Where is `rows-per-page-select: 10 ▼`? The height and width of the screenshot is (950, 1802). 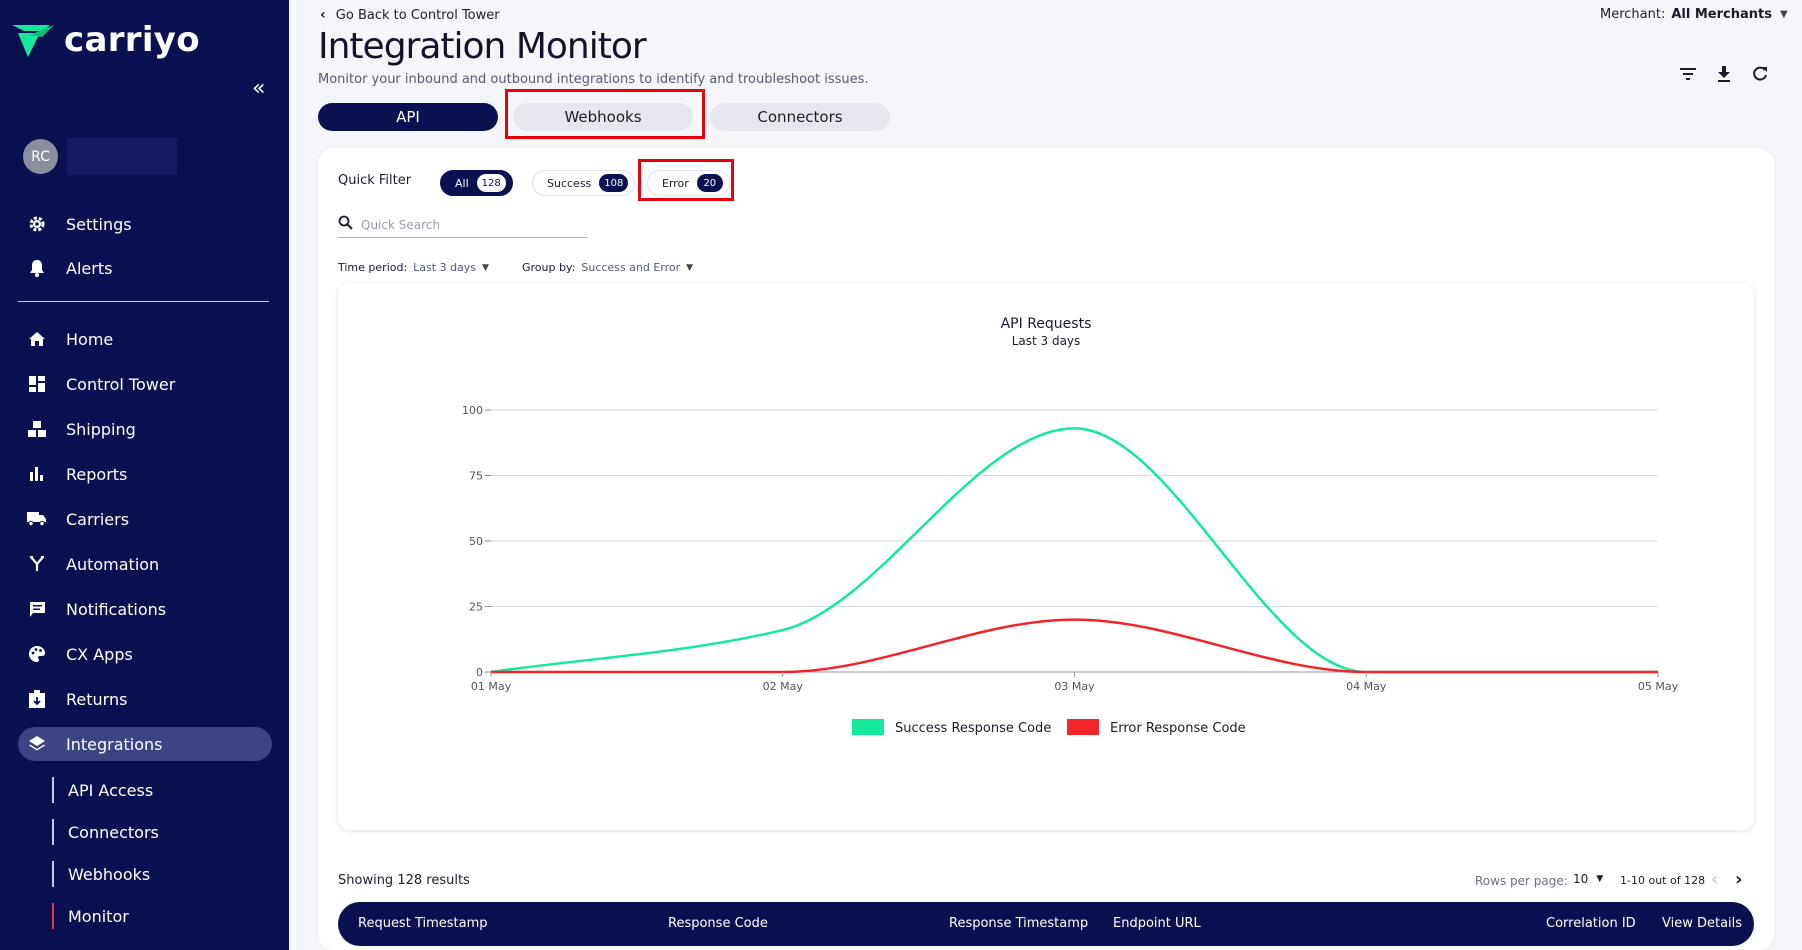 rows-per-page-select: 10 ▼ is located at coordinates (1588, 879).